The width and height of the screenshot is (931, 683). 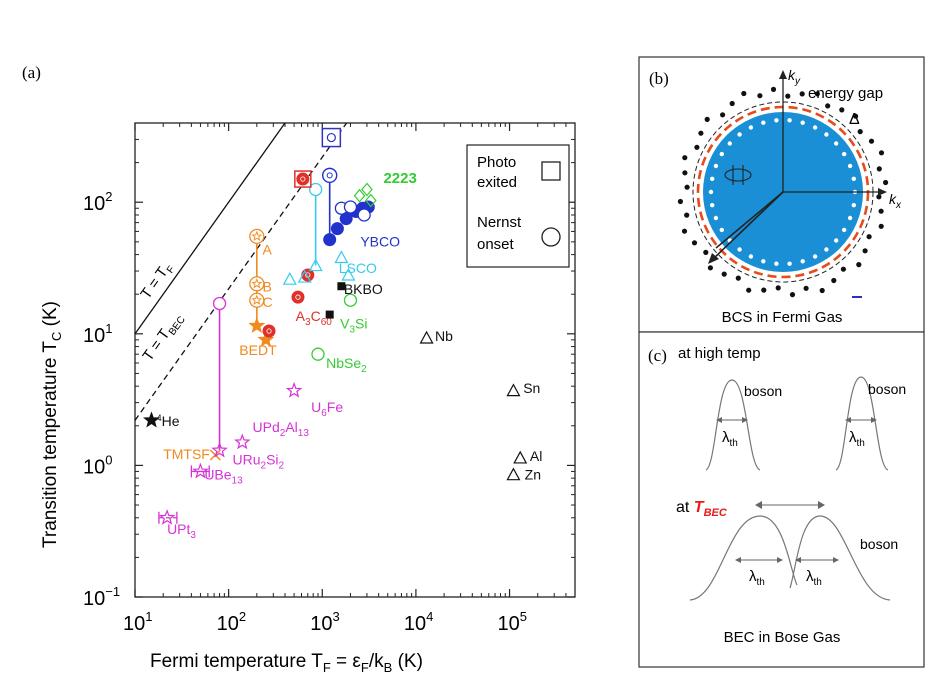 I want to click on spin-orbit-icon, so click(x=738, y=175).